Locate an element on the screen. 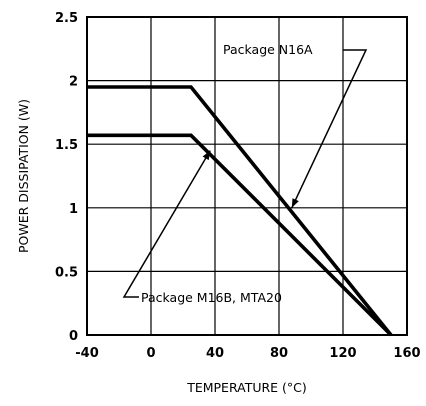  annotation-label-1: Package N16A is located at coordinates (268, 49).